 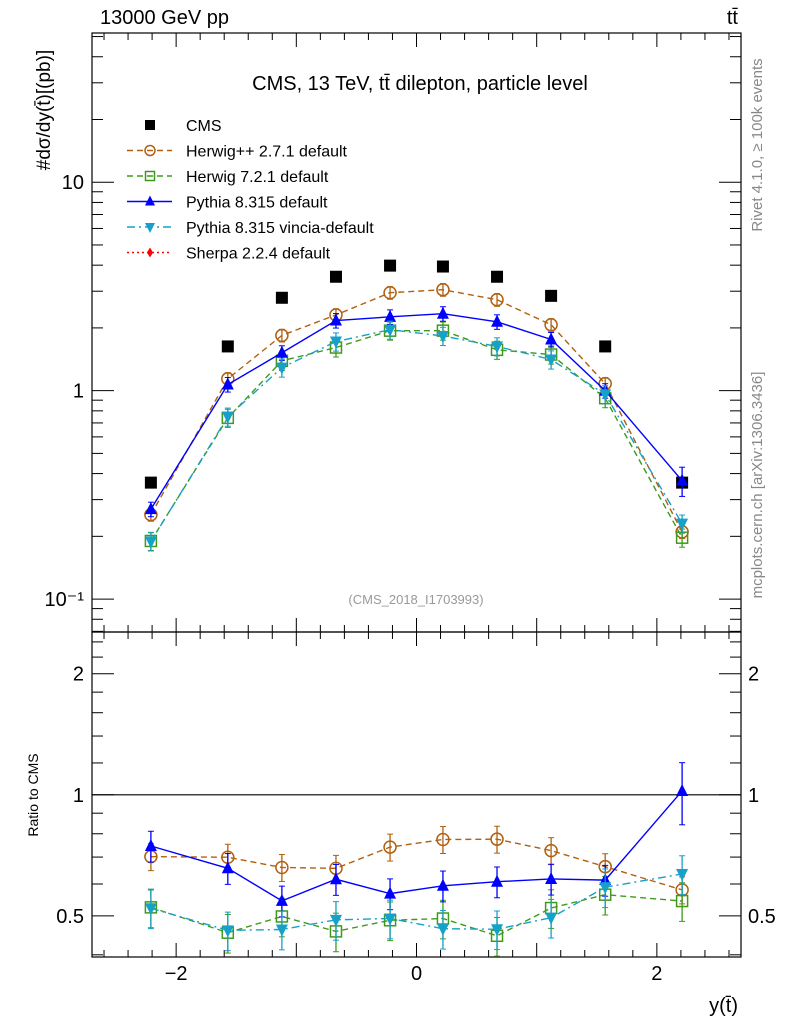 I want to click on legend-item: Herwig 7.2.1 default, so click(x=228, y=177).